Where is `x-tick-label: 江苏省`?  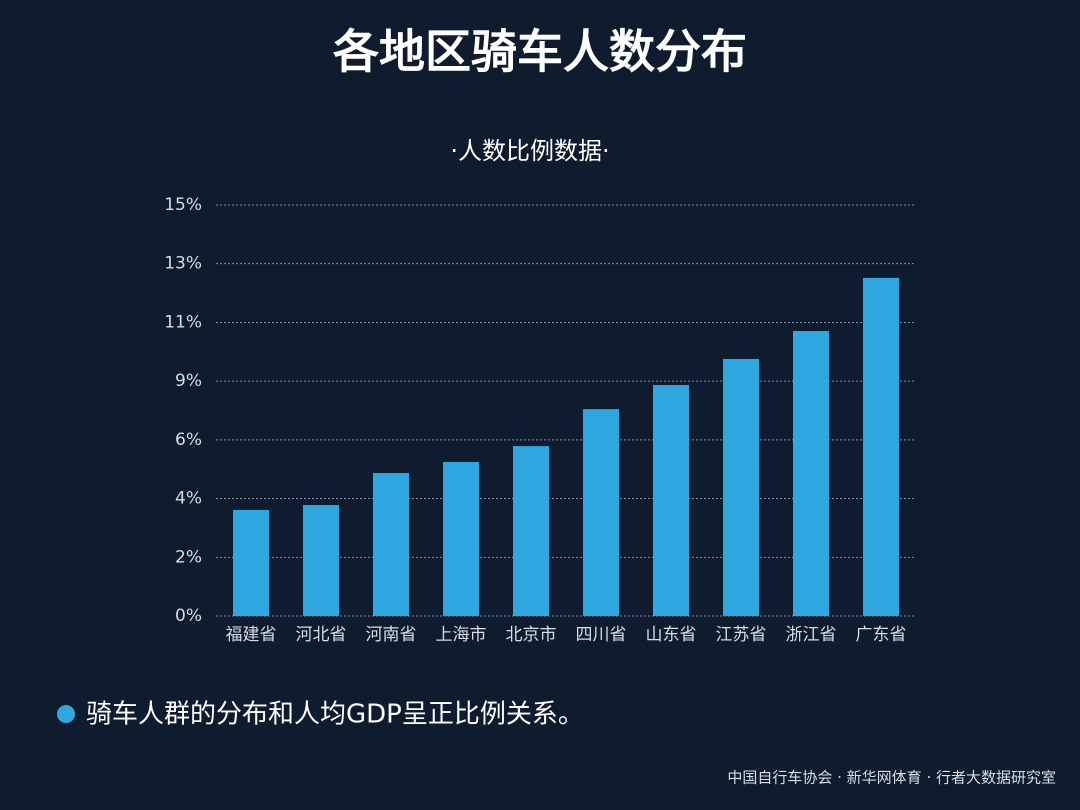 x-tick-label: 江苏省 is located at coordinates (741, 635).